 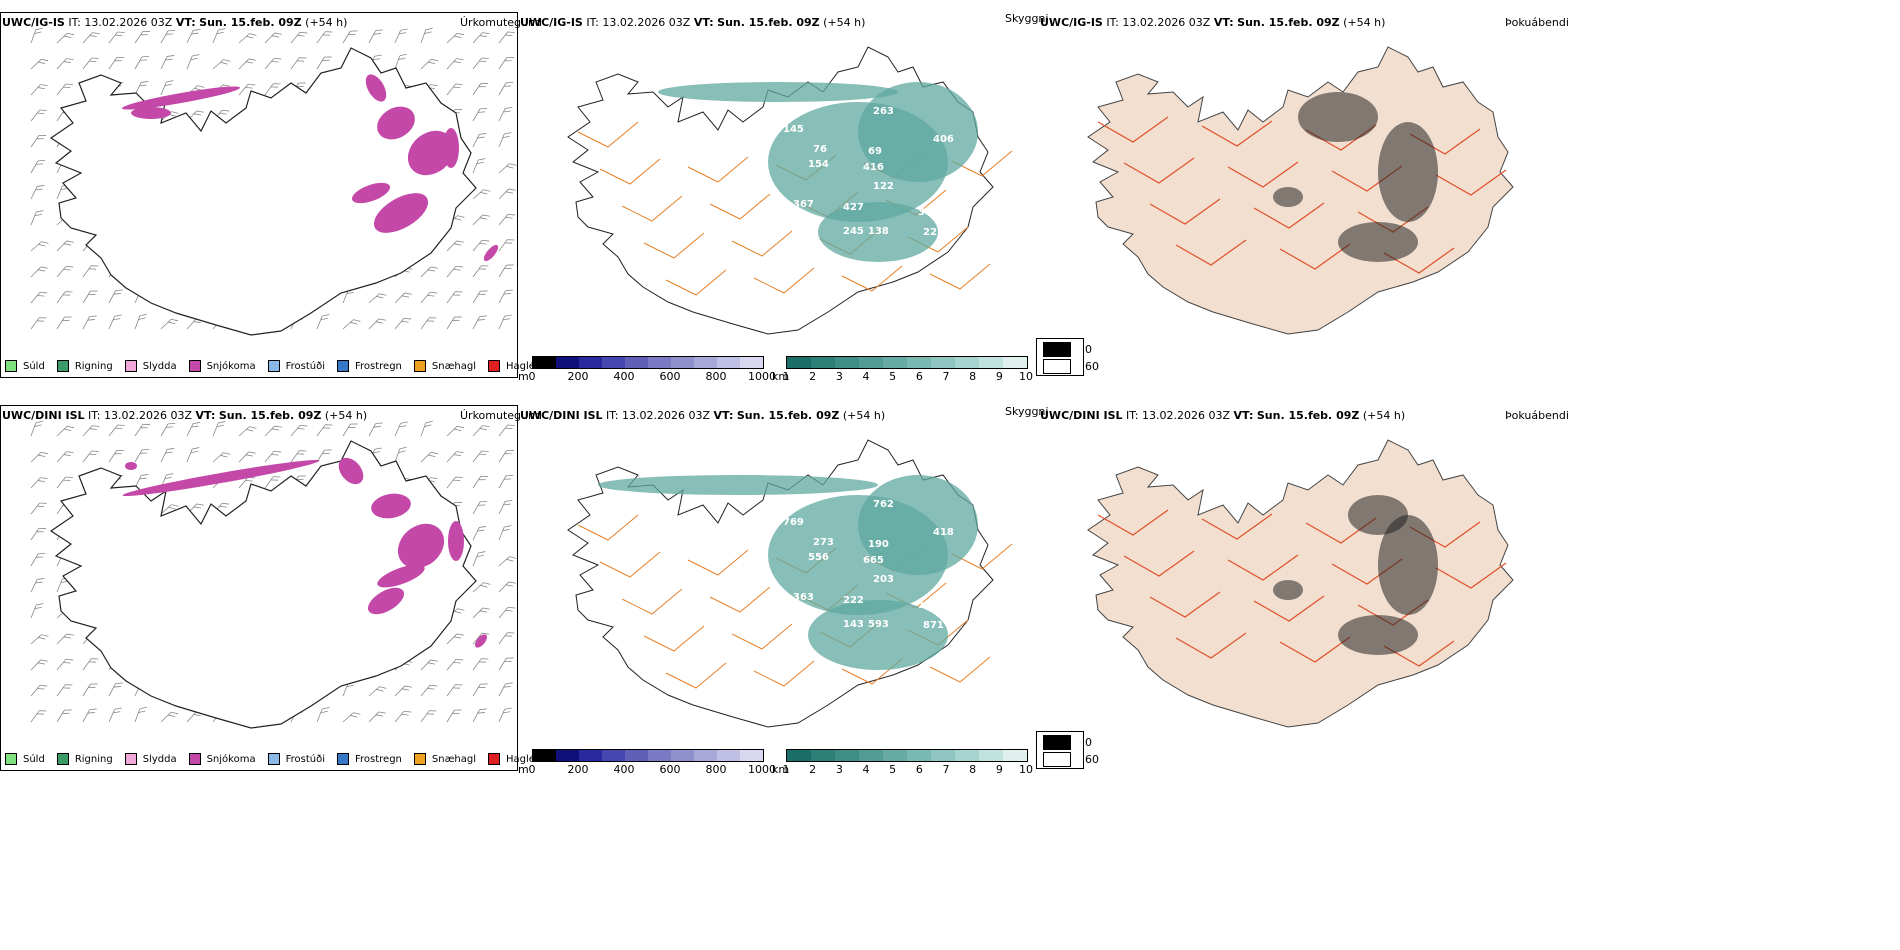 I want to click on cloudbase-value: 416, so click(x=873, y=167).